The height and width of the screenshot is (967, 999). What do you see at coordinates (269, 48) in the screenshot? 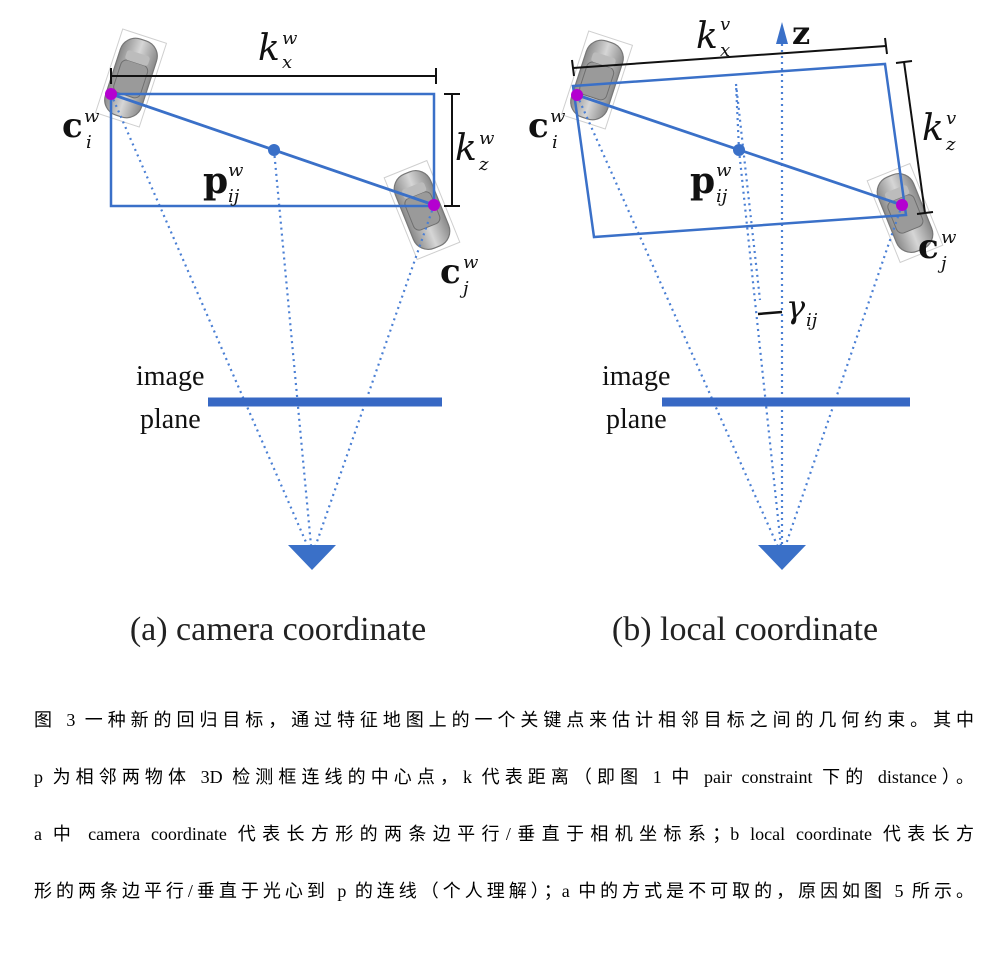
I see `kx-label-a: k` at bounding box center [269, 48].